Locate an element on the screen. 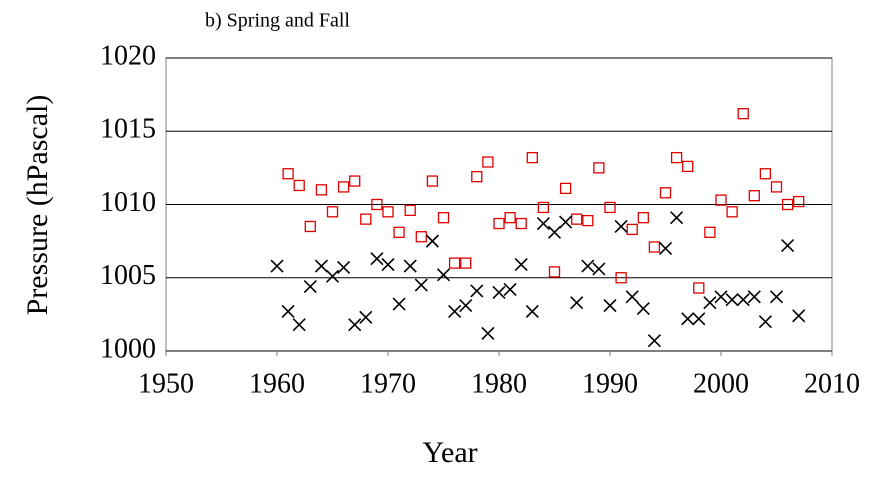 This screenshot has width=876, height=493. y-tick-label: 1010 is located at coordinates (128, 202).